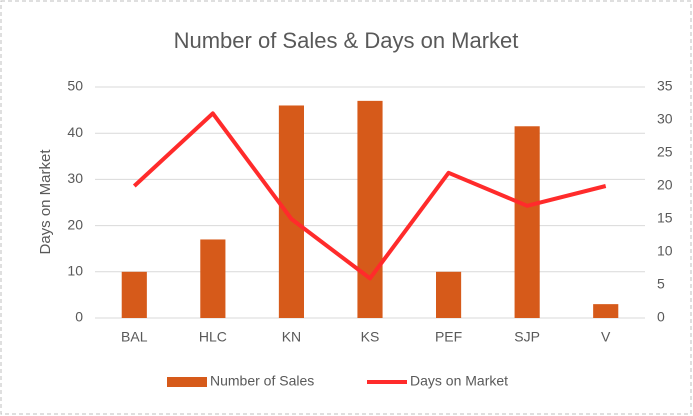  Describe the element at coordinates (75, 178) in the screenshot. I see `y-tick-label: 30` at that location.